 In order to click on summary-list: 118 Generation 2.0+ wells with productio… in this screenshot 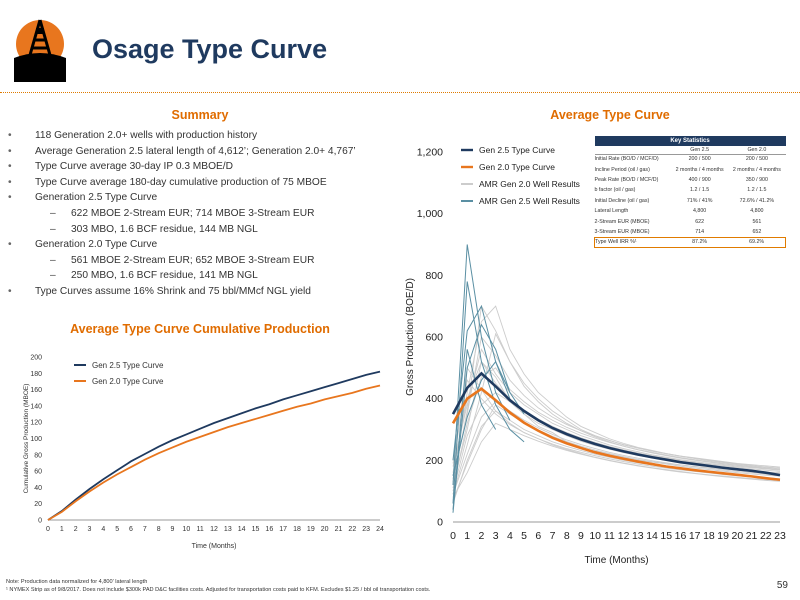, I will do `click(198, 214)`.